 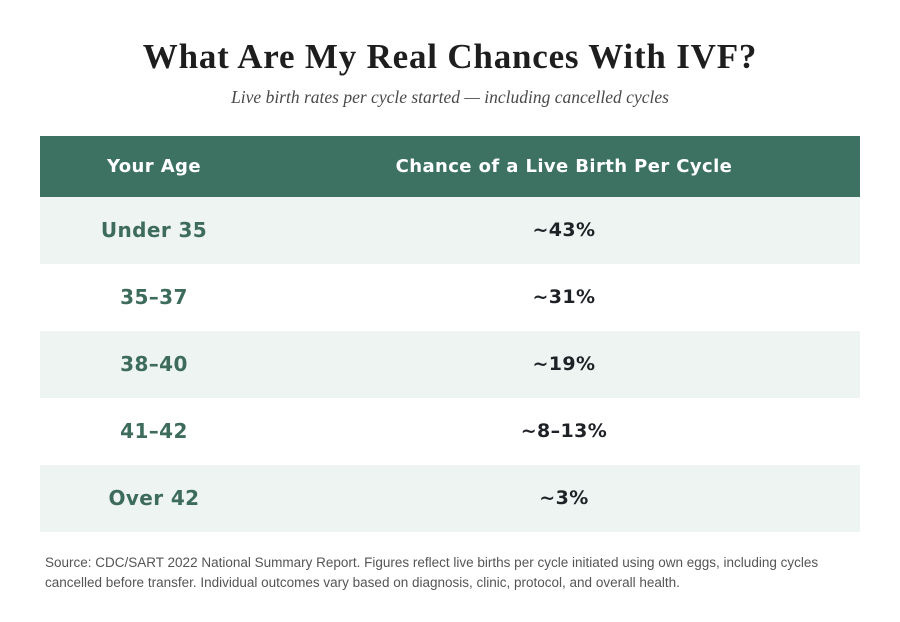 I want to click on column-header-age: Your Age, so click(x=154, y=166).